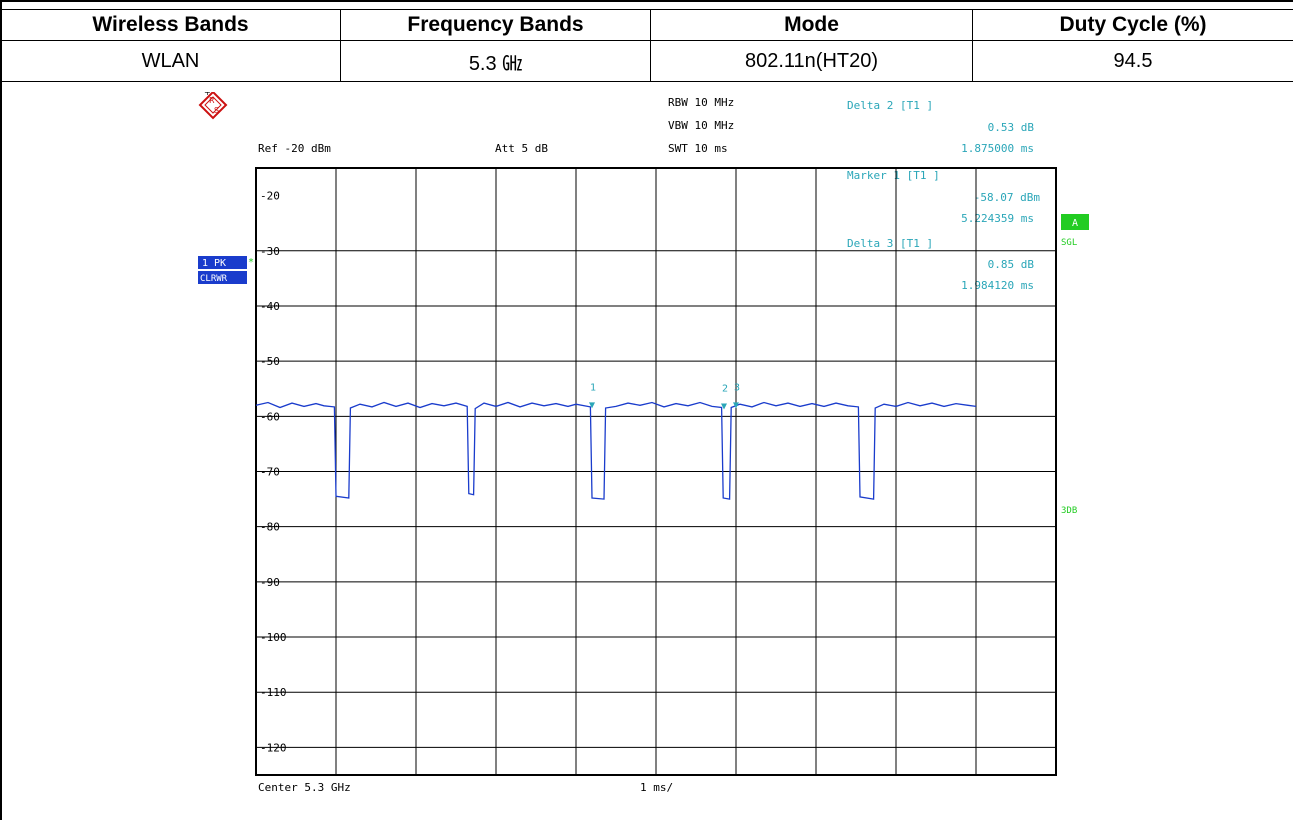 The width and height of the screenshot is (1293, 820). What do you see at coordinates (304, 787) in the screenshot?
I see `center-frequency-label: Center 5.3 GHz` at bounding box center [304, 787].